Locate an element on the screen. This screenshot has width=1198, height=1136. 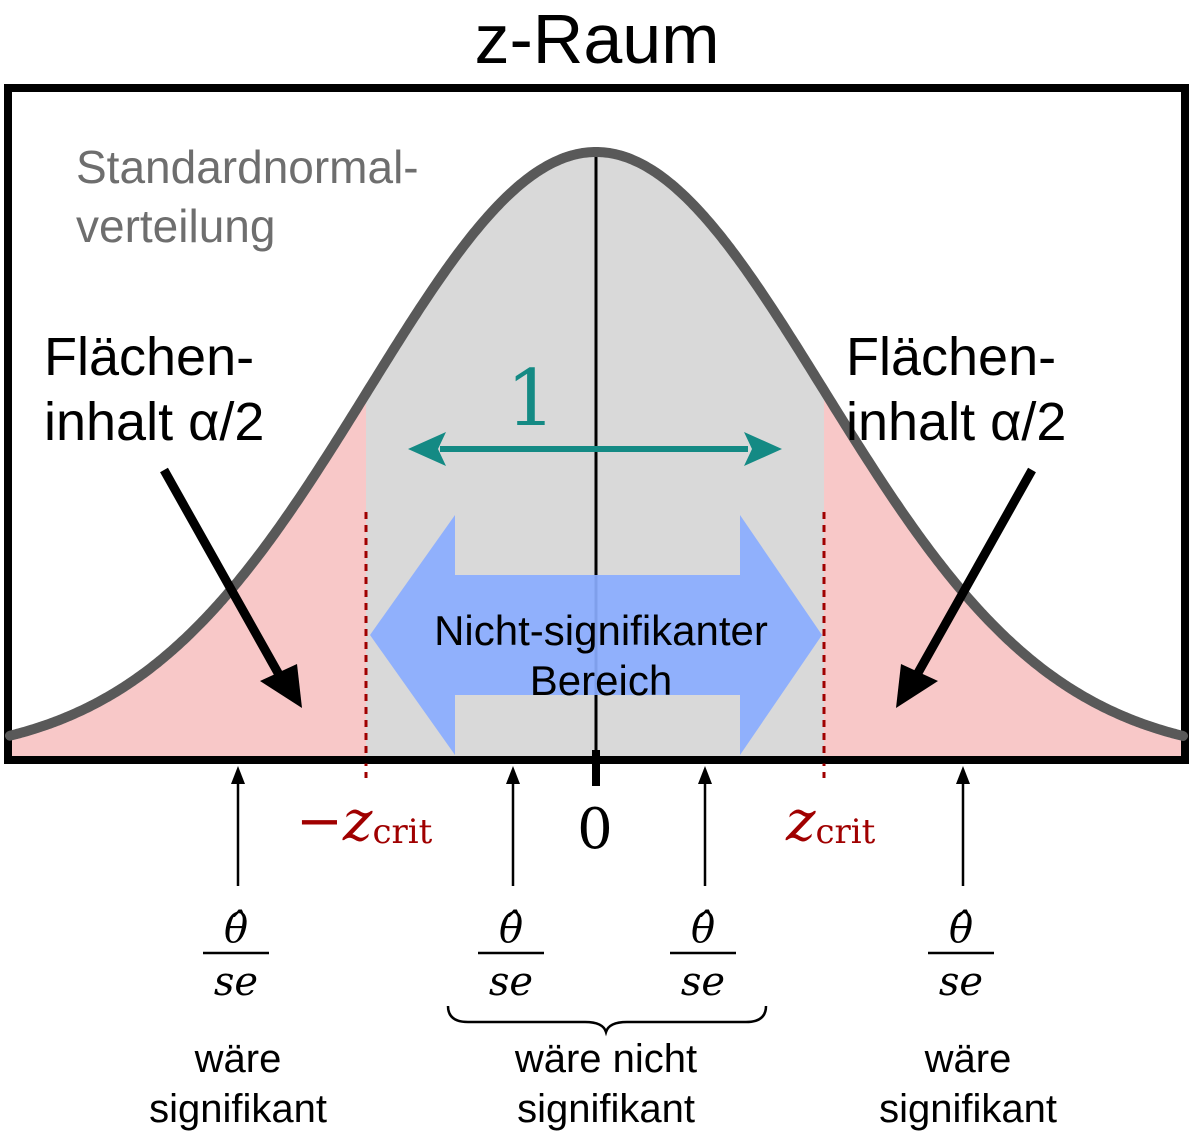
outcome-middle-line1: wäre nicht is located at coordinates (605, 1059).